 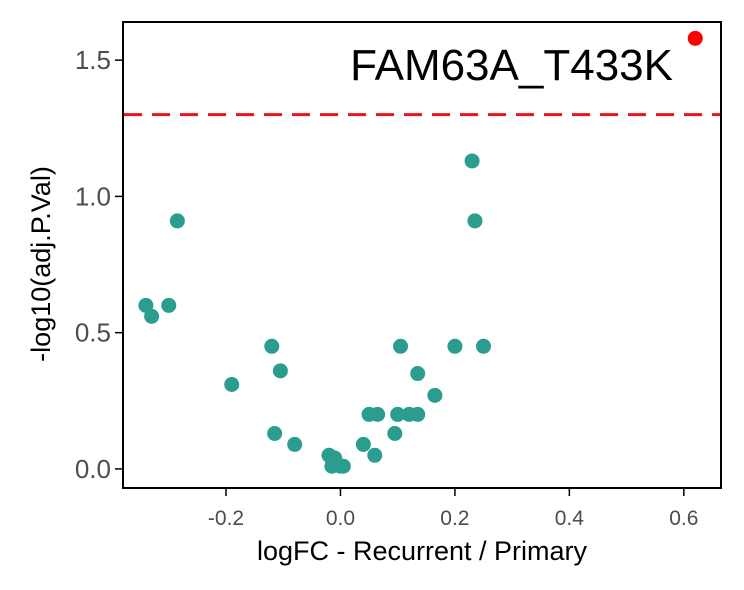 What do you see at coordinates (93, 469) in the screenshot?
I see `y-tick-label: 0.0` at bounding box center [93, 469].